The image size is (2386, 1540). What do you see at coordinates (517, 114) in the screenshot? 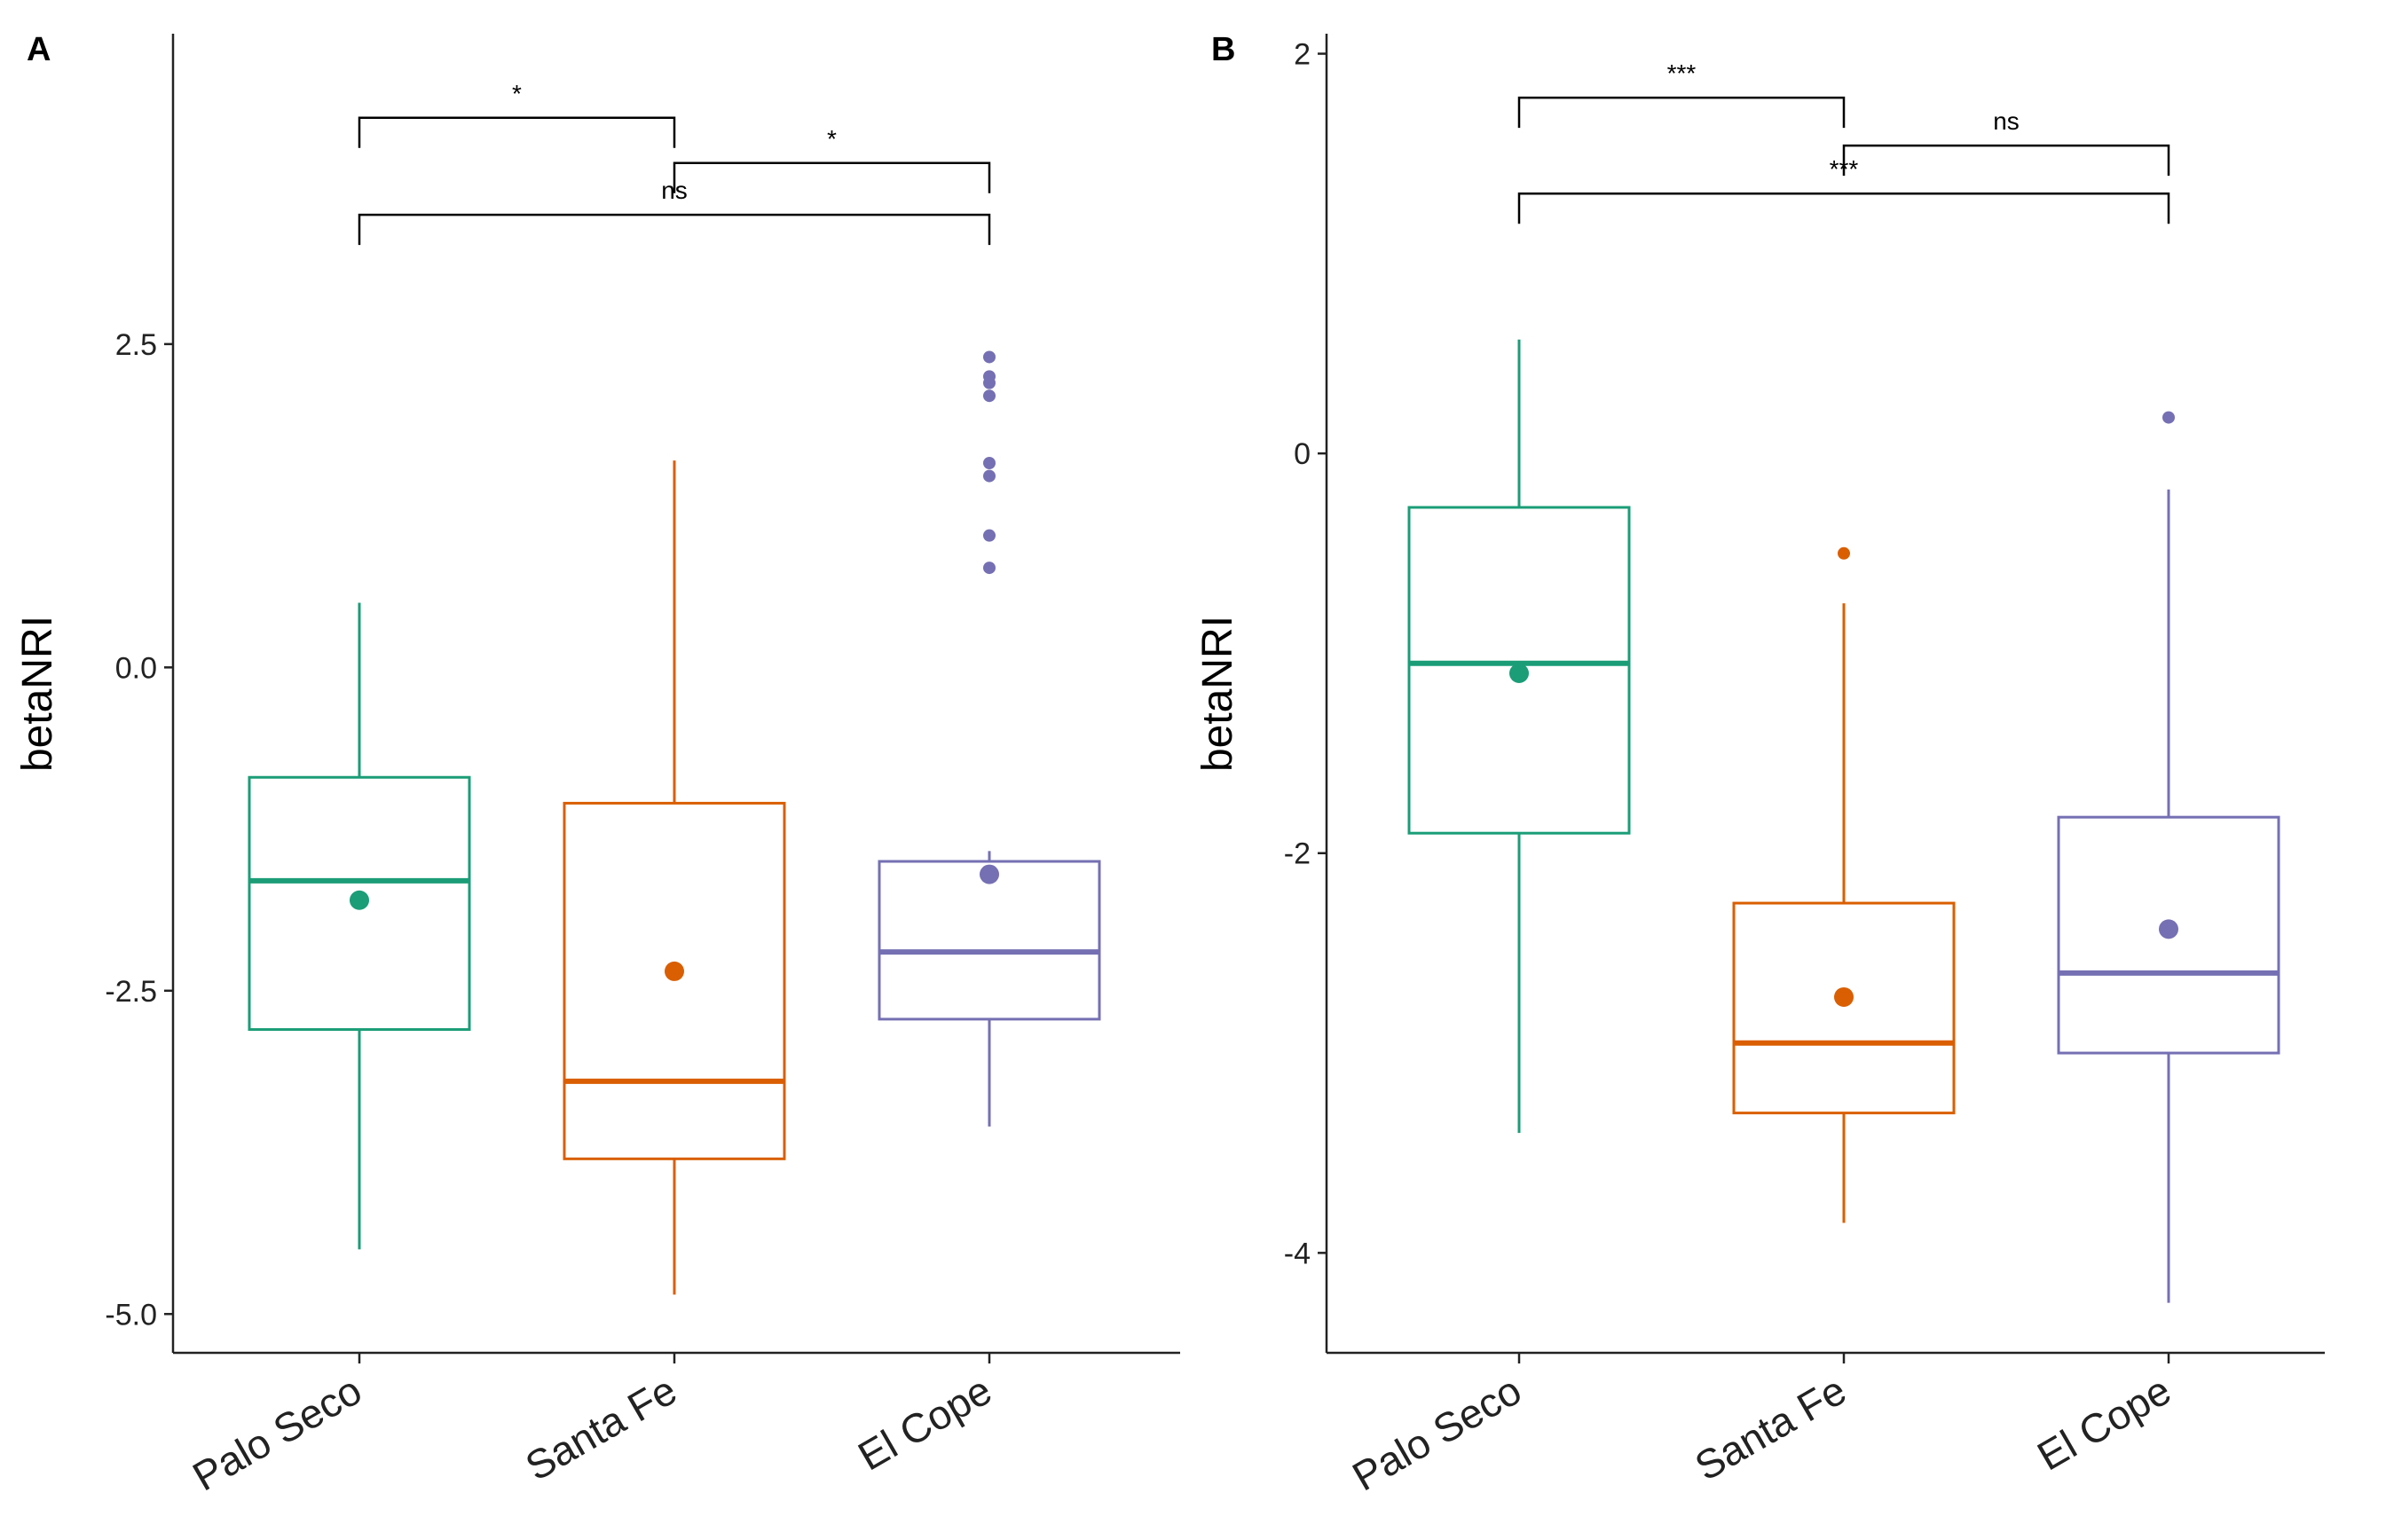
I see `panel-a-comparison-palo-seco-santa-fe: *` at bounding box center [517, 114].